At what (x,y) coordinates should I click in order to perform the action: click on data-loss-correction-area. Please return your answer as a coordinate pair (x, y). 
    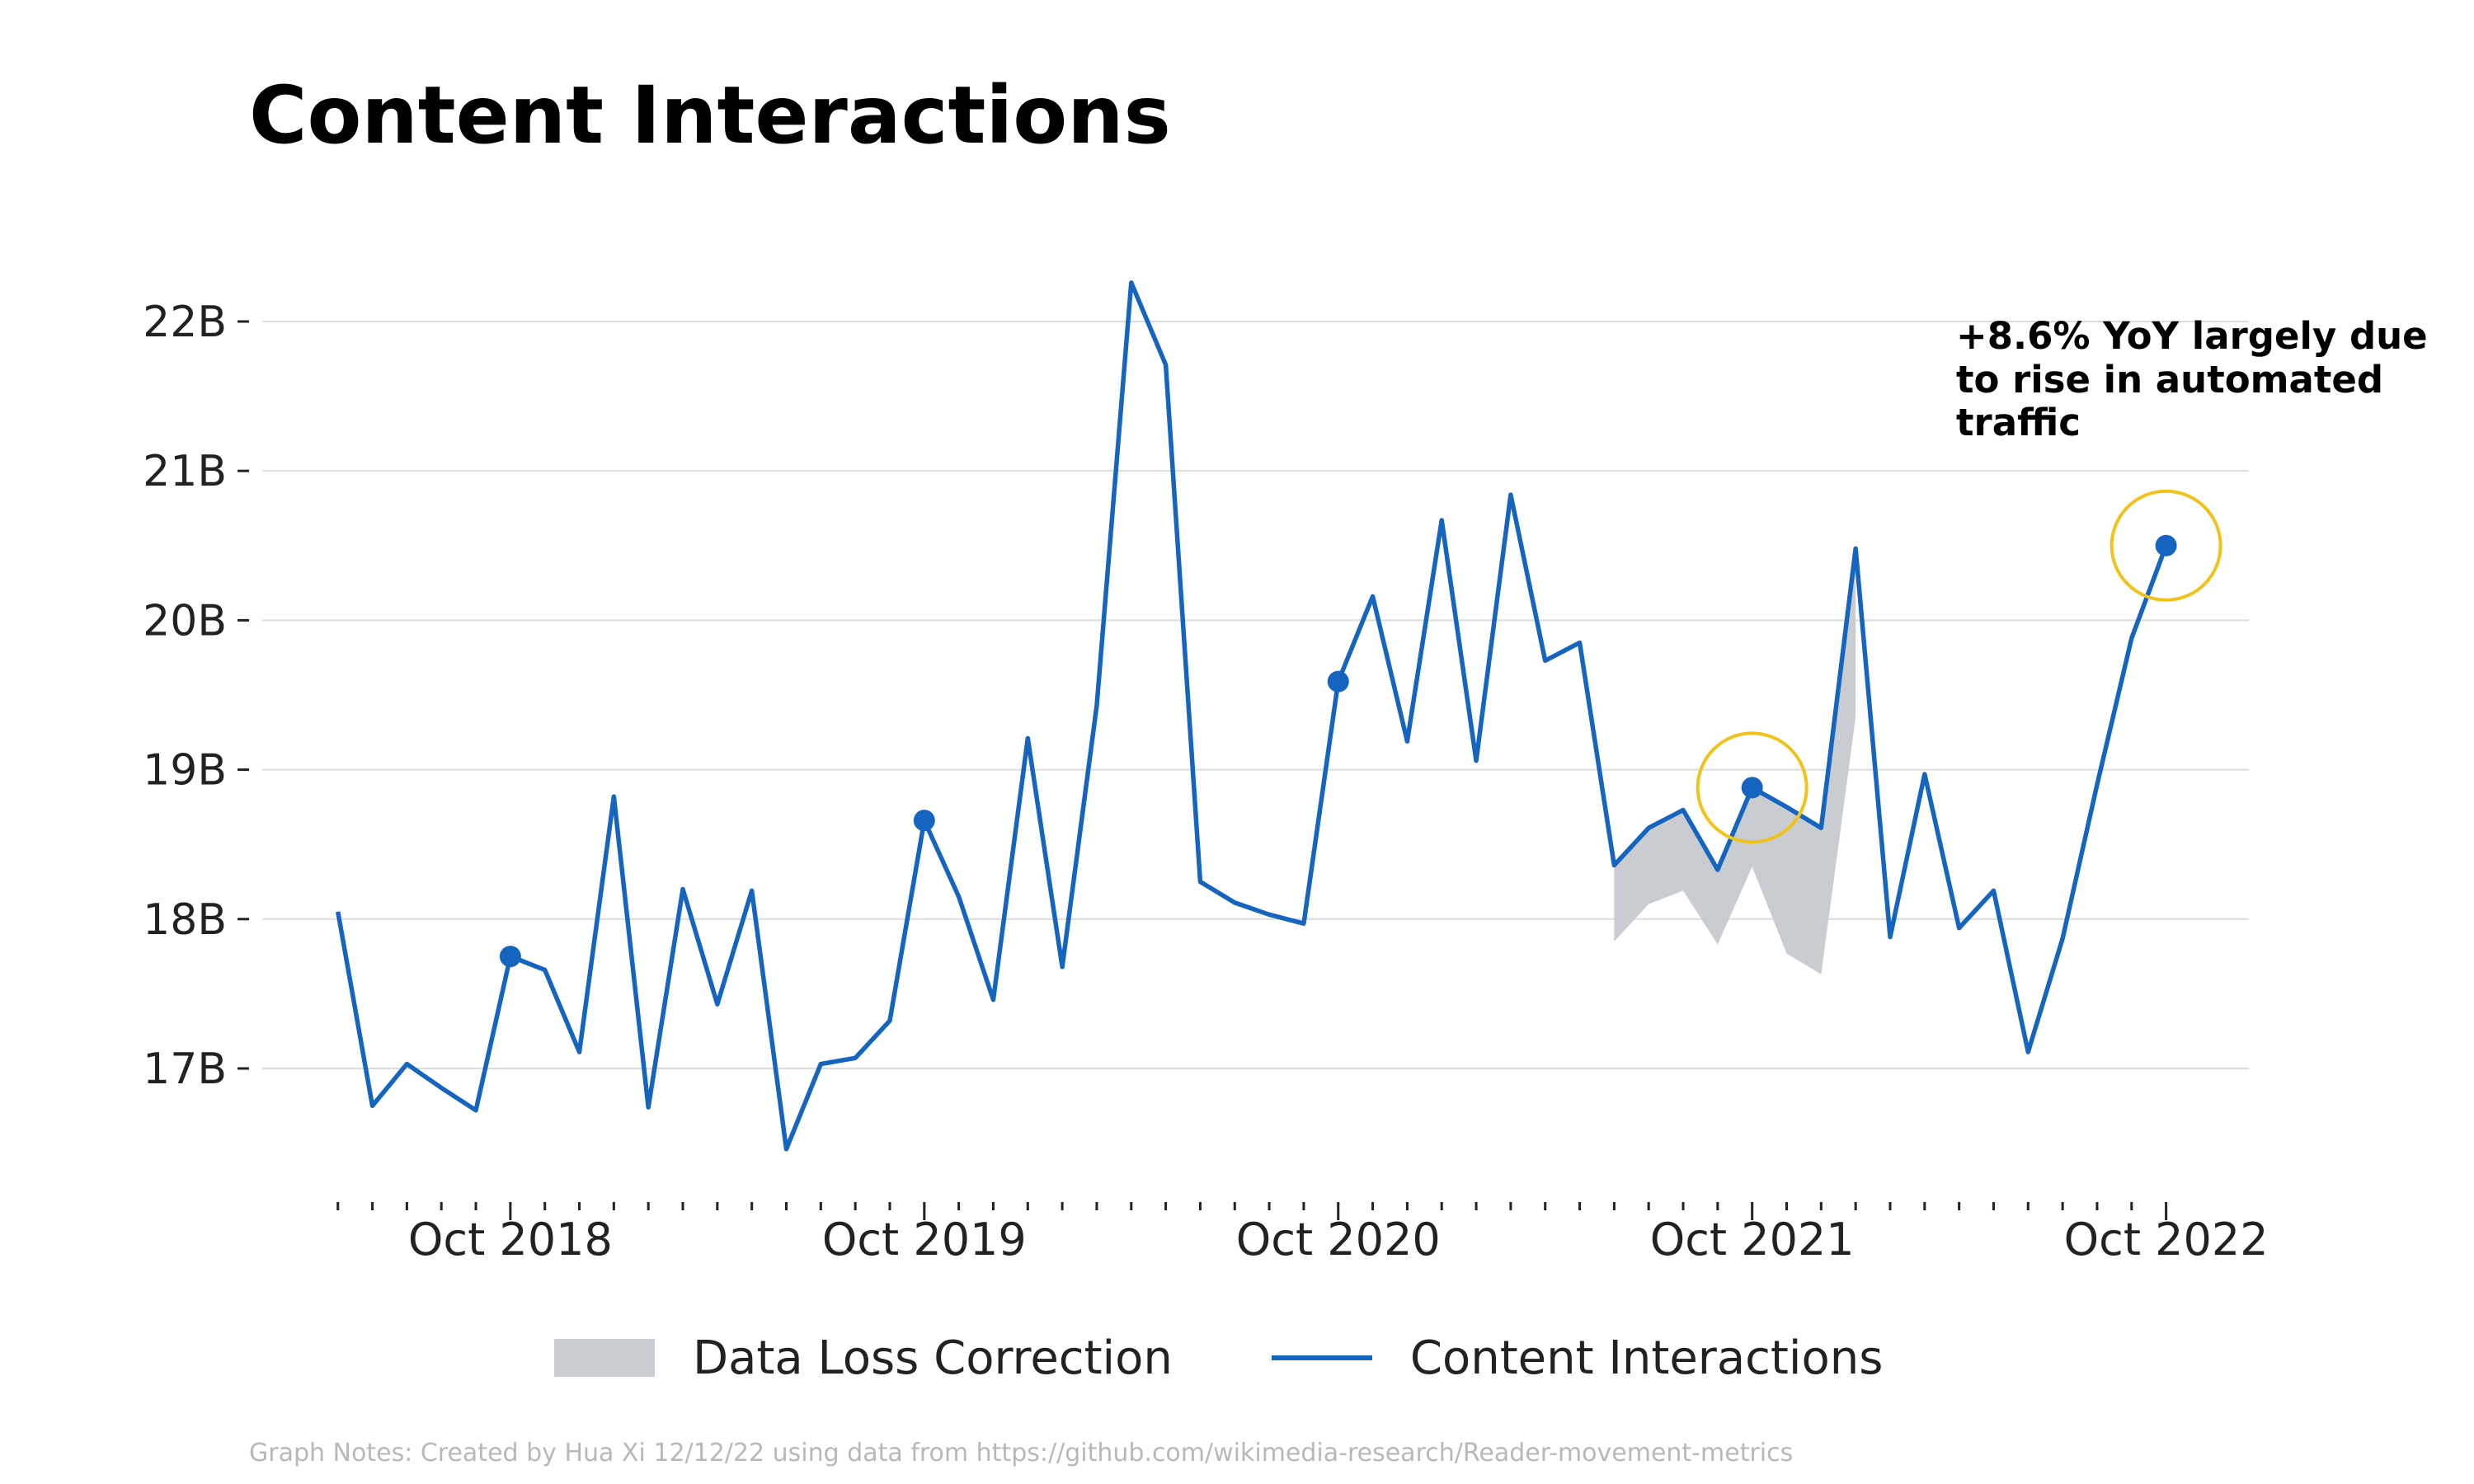
    Looking at the image, I should click on (1735, 761).